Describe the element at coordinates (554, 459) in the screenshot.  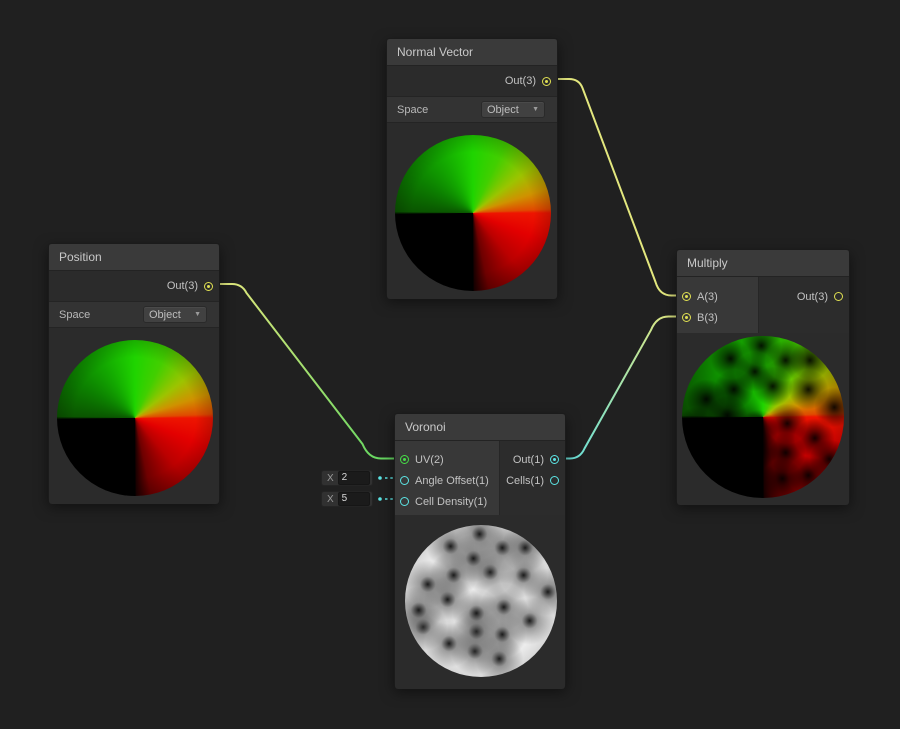
I see `port-voronoi-out` at that location.